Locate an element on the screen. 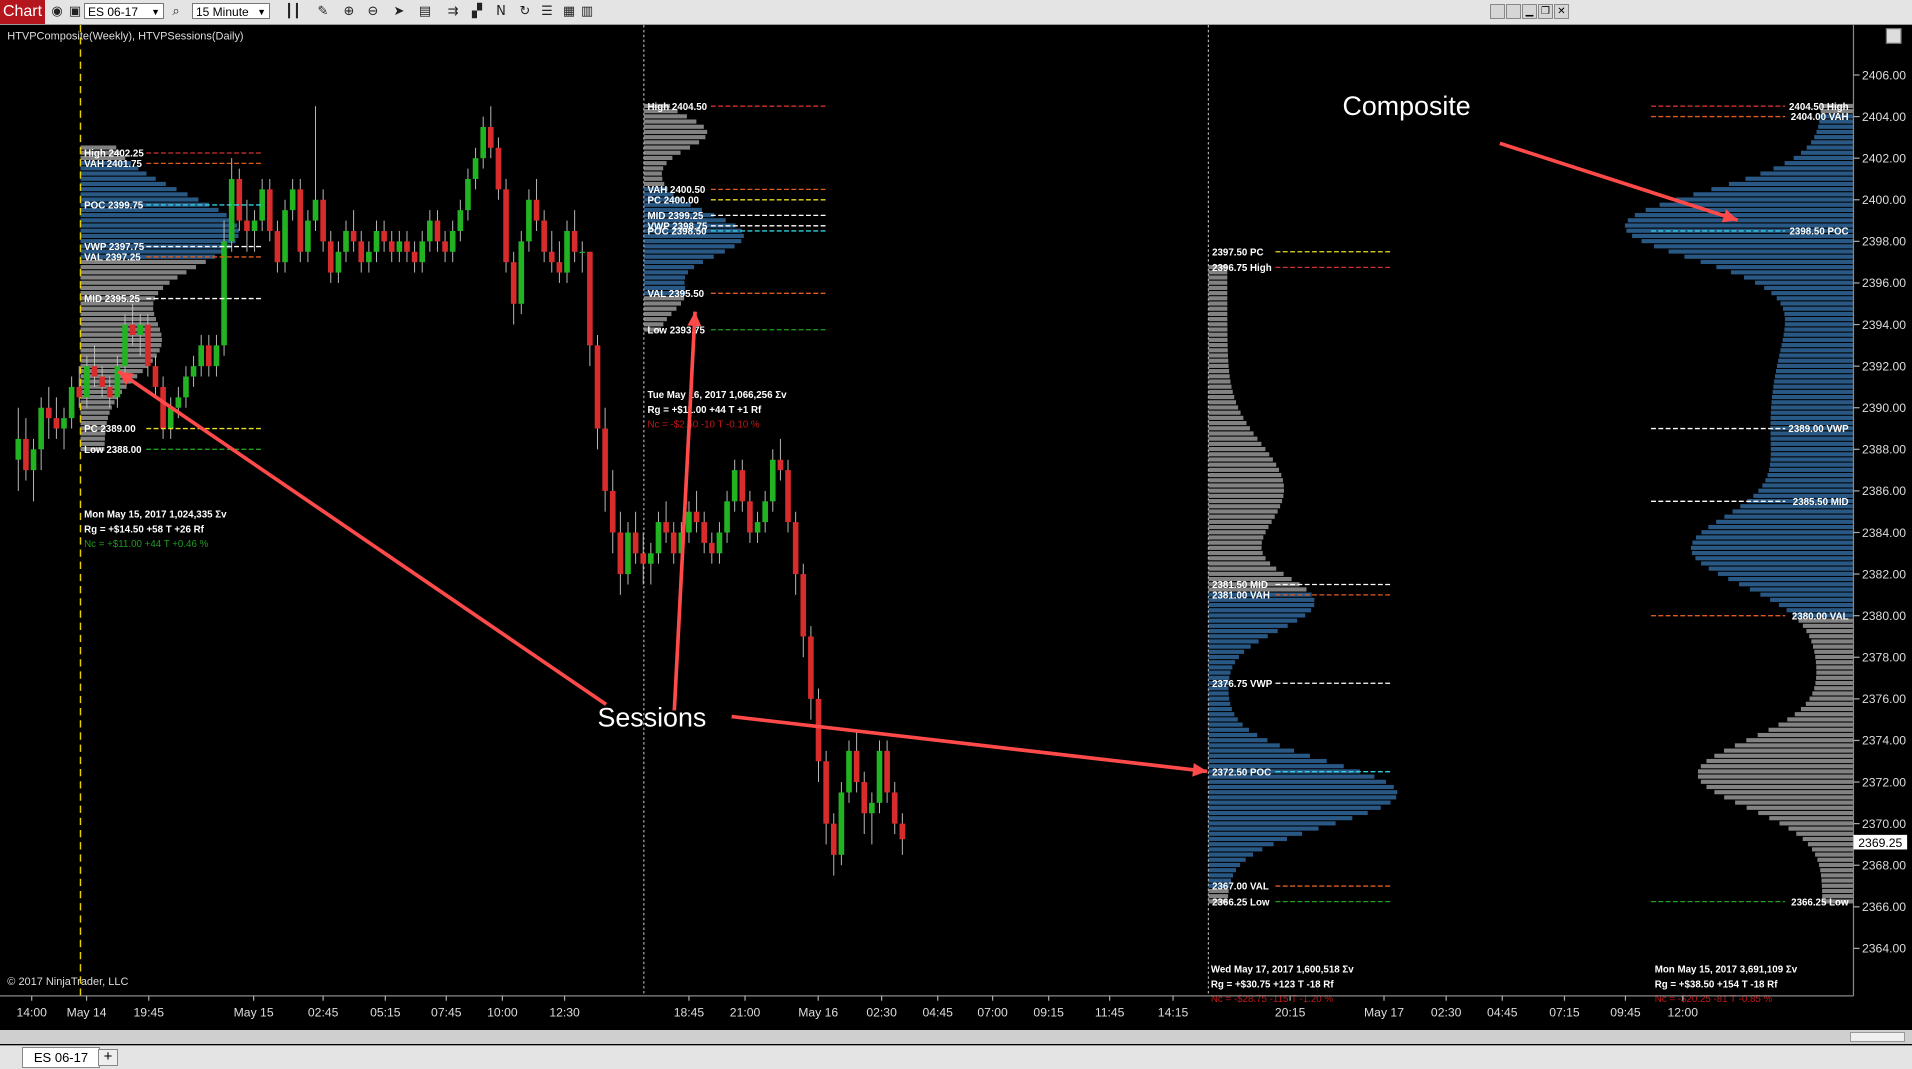  colors-icon: ▥ is located at coordinates (587, 11).